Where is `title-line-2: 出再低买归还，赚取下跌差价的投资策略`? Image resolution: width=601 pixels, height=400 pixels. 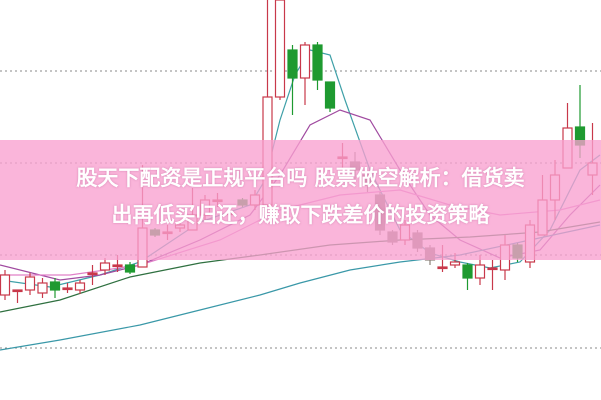 title-line-2: 出再低买归还，赚取下跌差价的投资策略 is located at coordinates (300, 215).